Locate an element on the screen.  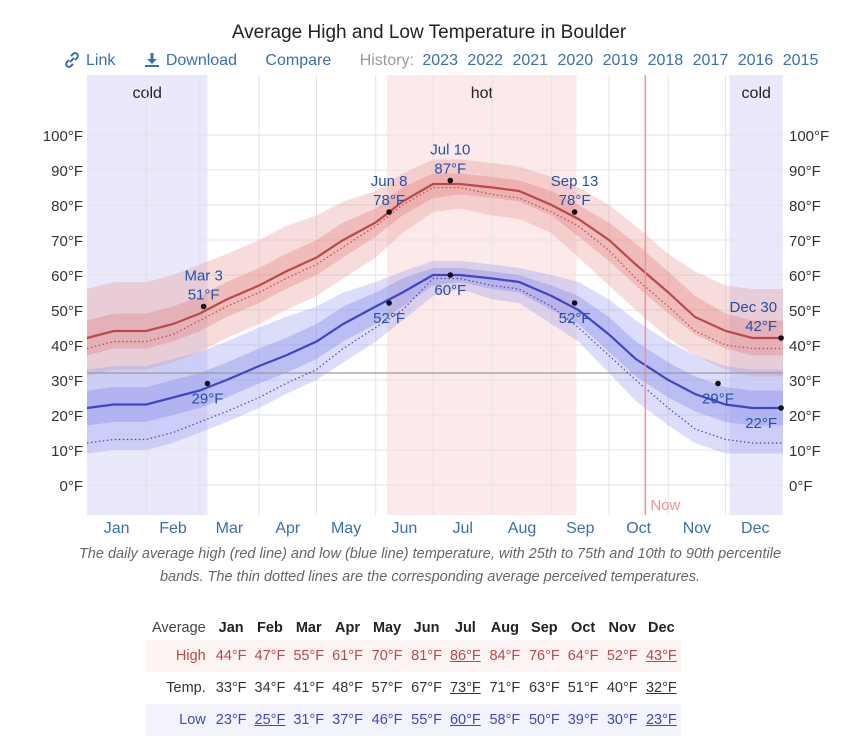
y-tick-label-left: 60°F is located at coordinates (67, 276).